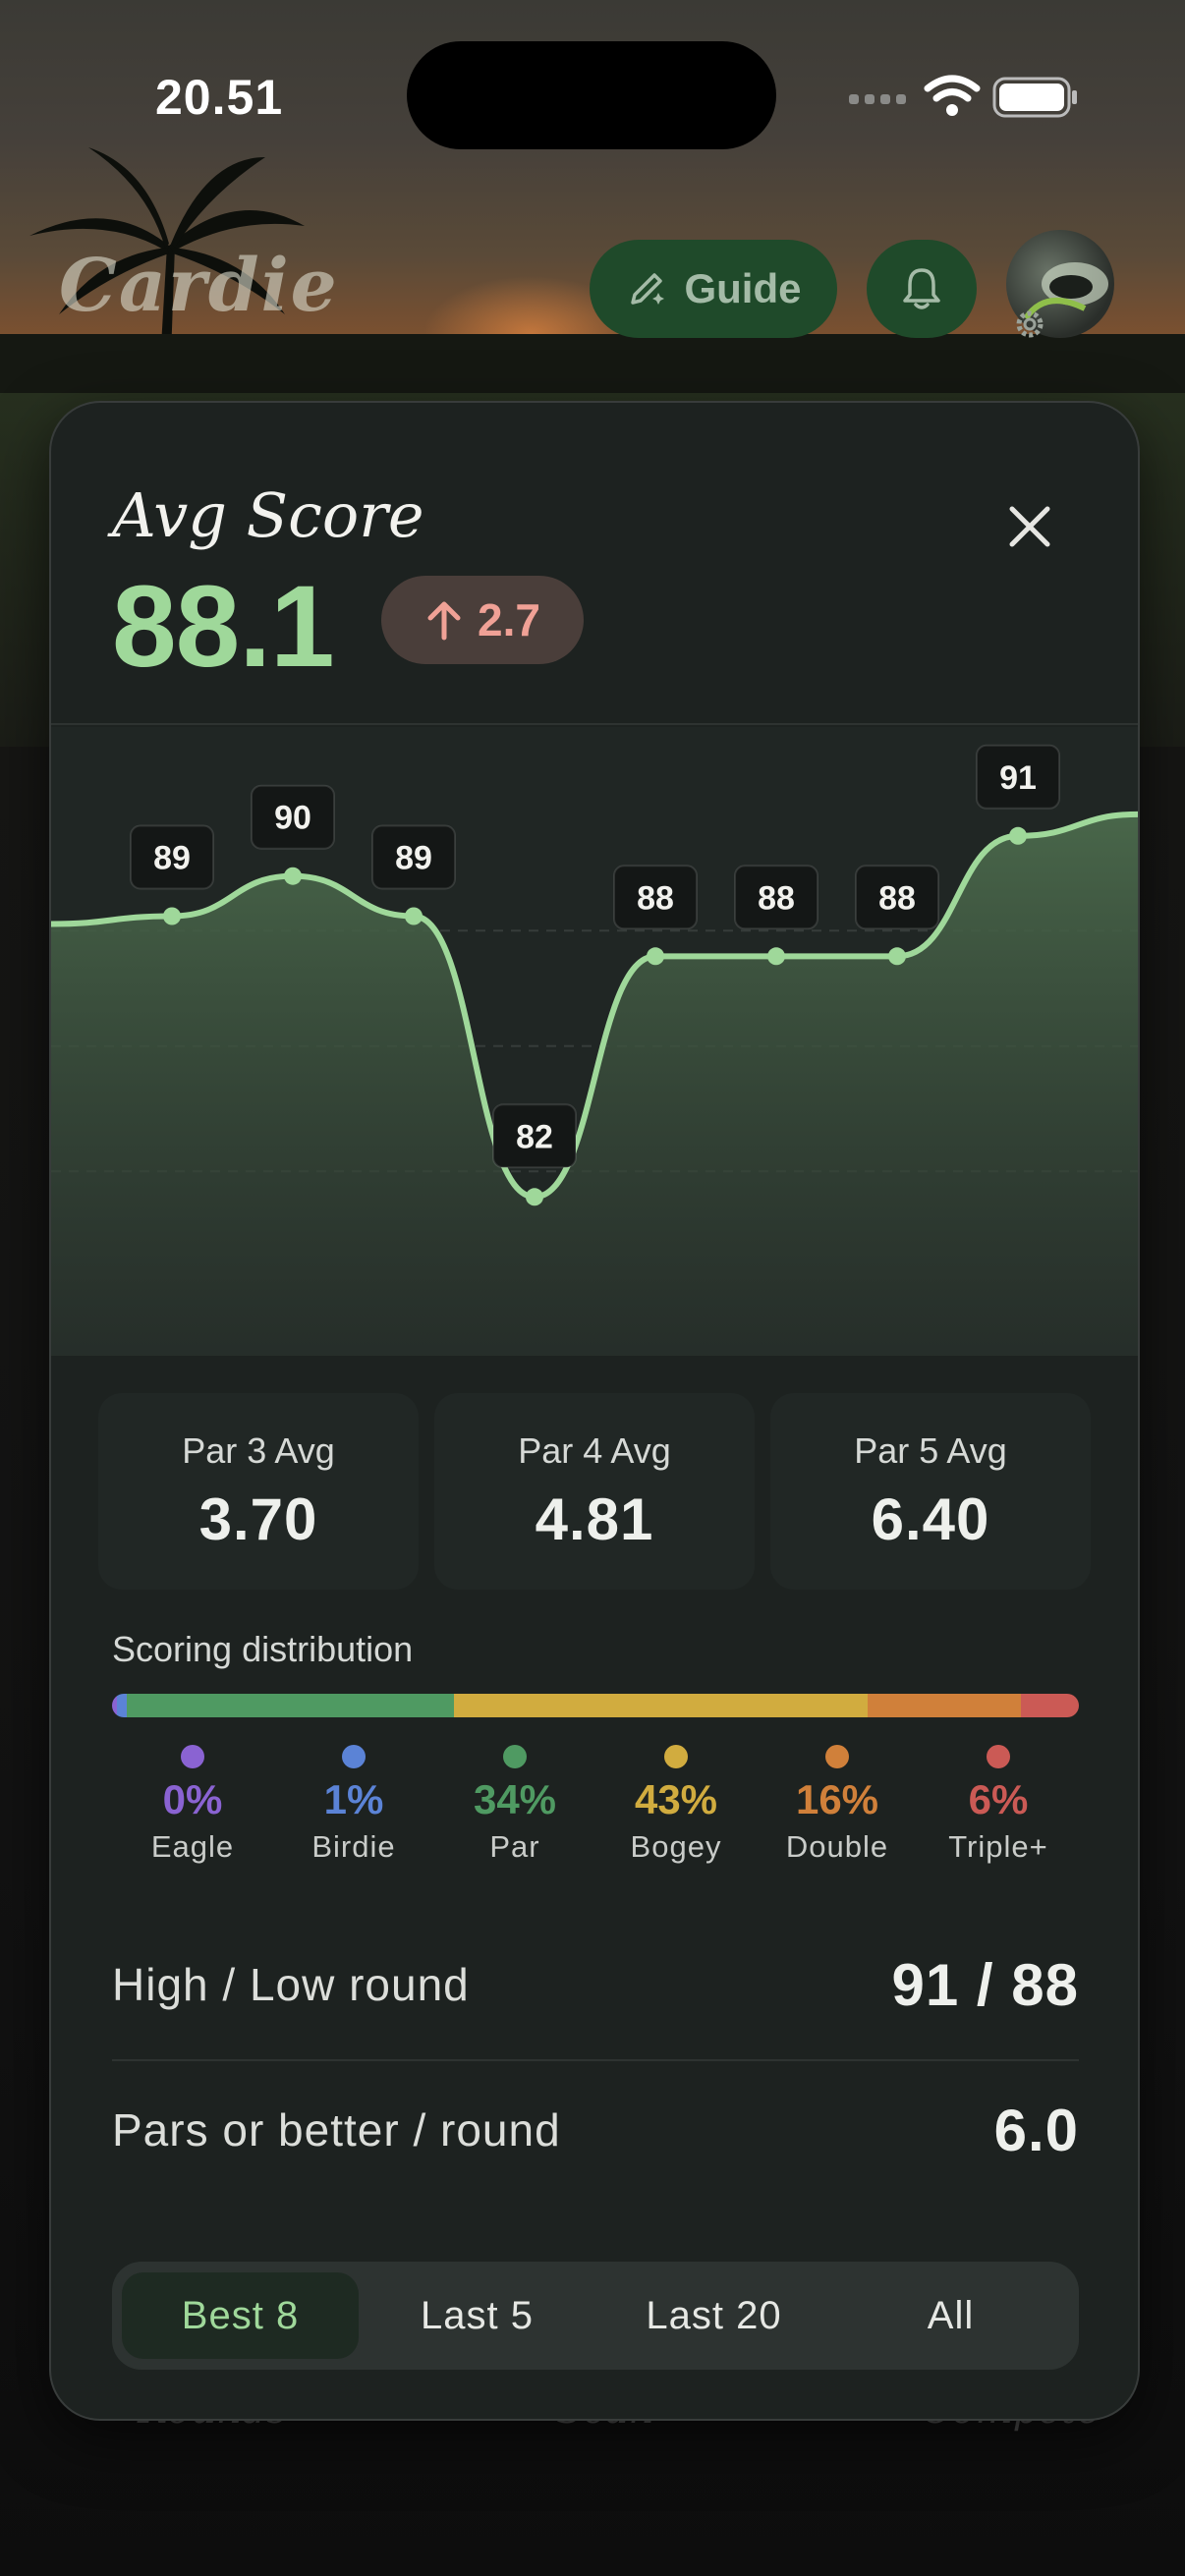 This screenshot has height=2576, width=1185. I want to click on legend-dot-par, so click(515, 1756).